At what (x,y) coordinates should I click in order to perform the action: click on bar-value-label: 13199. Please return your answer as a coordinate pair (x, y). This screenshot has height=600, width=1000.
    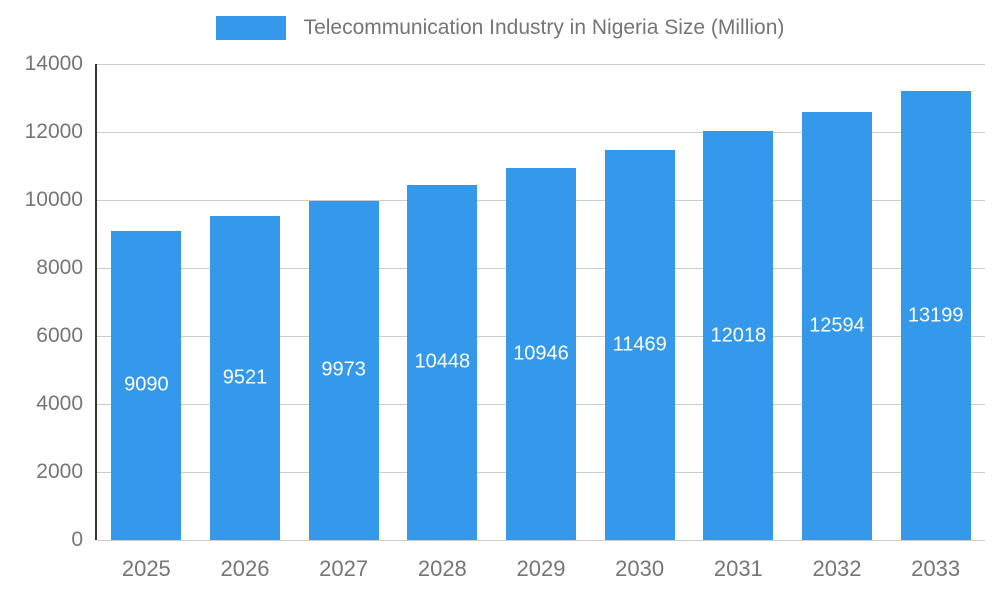
    Looking at the image, I should click on (935, 315).